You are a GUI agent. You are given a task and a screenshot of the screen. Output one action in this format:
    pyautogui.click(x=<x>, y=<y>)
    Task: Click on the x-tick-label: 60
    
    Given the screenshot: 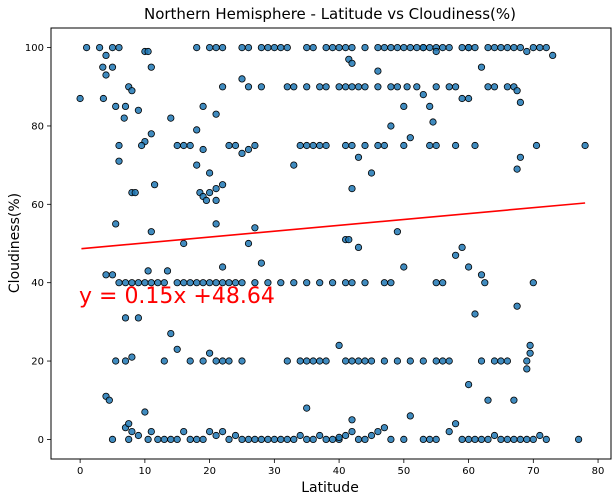 What is the action you would take?
    pyautogui.click(x=468, y=471)
    